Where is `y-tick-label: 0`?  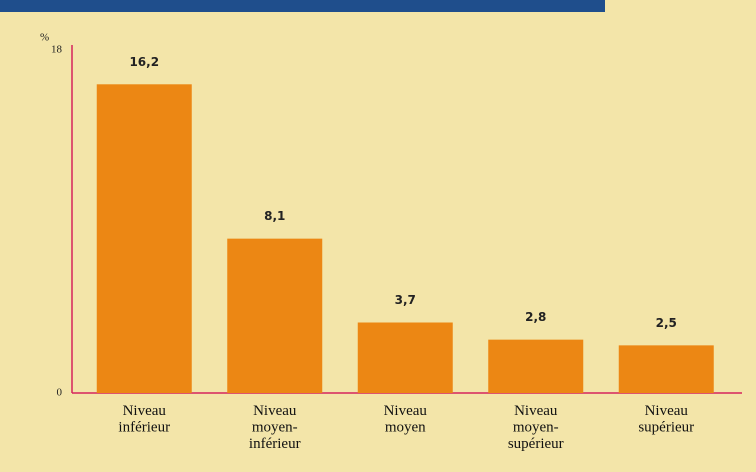 y-tick-label: 0 is located at coordinates (60, 393).